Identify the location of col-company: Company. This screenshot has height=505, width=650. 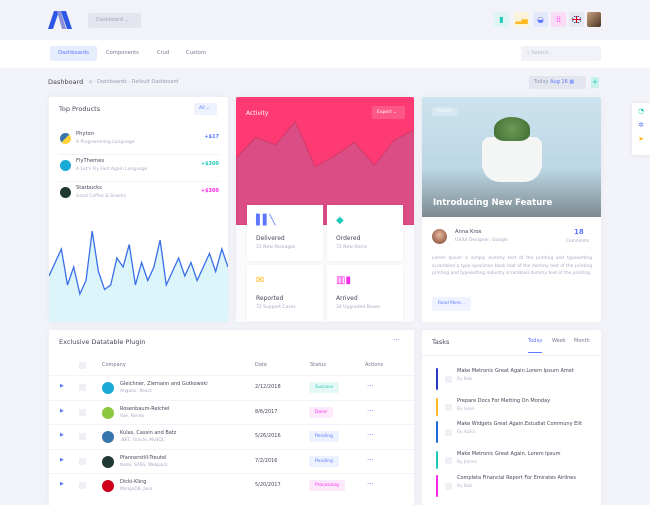
(114, 365).